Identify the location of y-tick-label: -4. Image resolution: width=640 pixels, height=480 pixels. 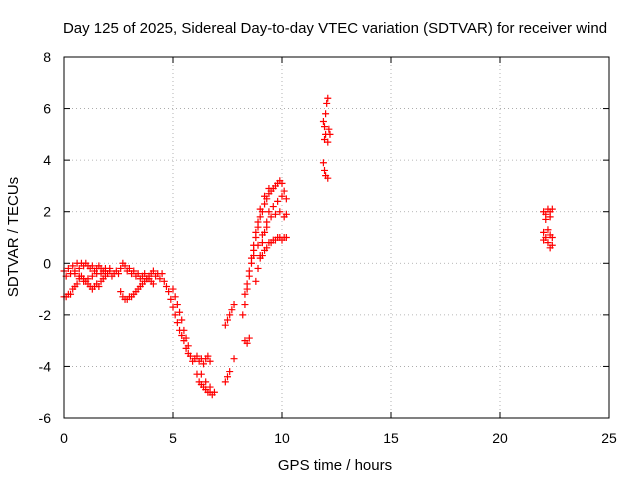
(45, 366).